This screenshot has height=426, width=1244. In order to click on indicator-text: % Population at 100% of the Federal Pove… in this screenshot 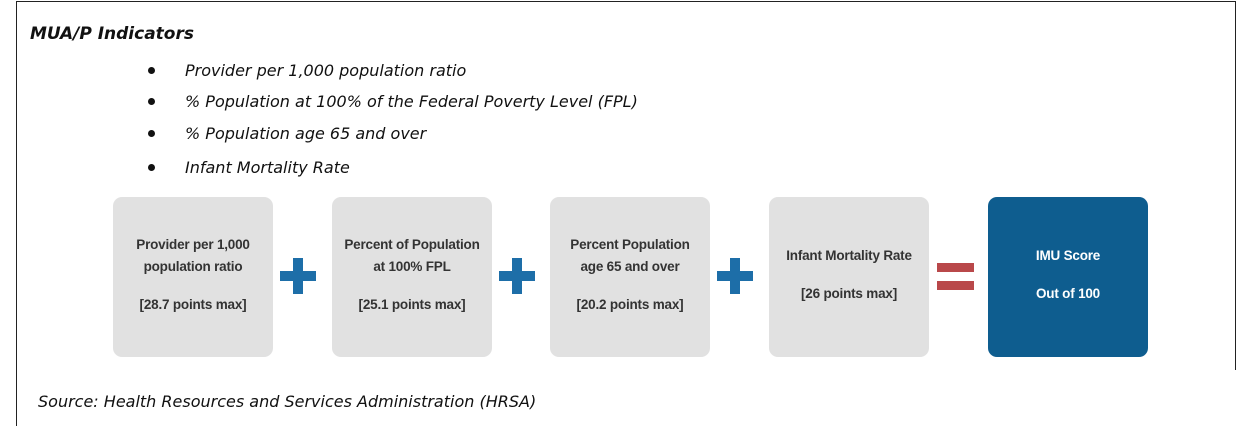, I will do `click(411, 101)`.